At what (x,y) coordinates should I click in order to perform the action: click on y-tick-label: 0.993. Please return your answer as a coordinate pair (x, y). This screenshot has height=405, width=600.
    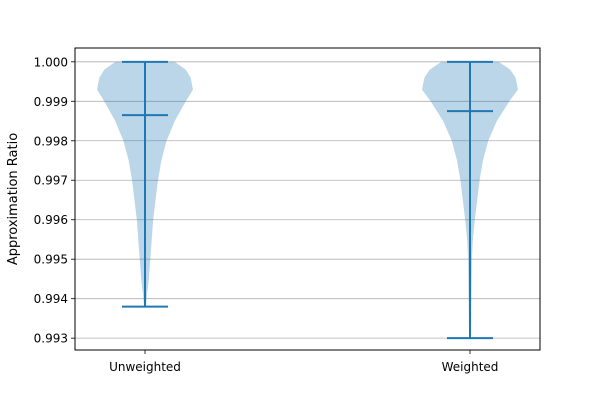
    Looking at the image, I should click on (51, 339).